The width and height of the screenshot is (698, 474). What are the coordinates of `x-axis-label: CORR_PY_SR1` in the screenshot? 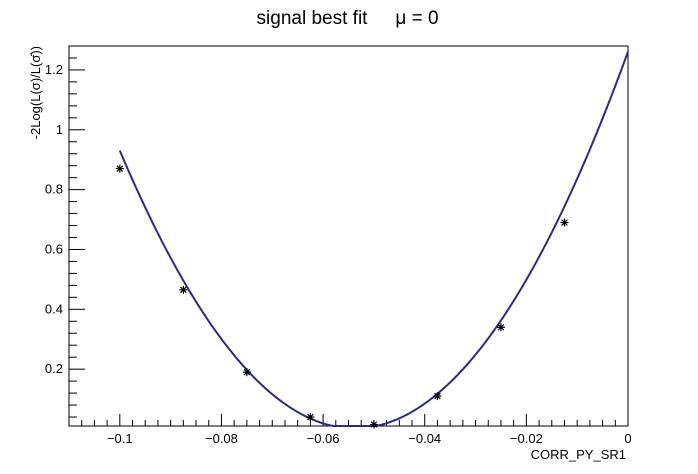 It's located at (578, 454).